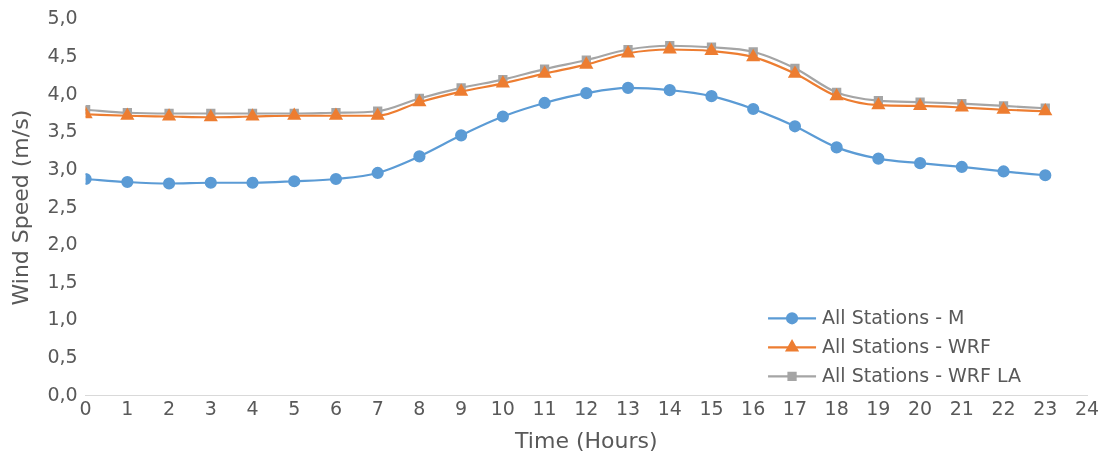  Describe the element at coordinates (62, 17) in the screenshot. I see `y-tick-label: 5,0` at that location.